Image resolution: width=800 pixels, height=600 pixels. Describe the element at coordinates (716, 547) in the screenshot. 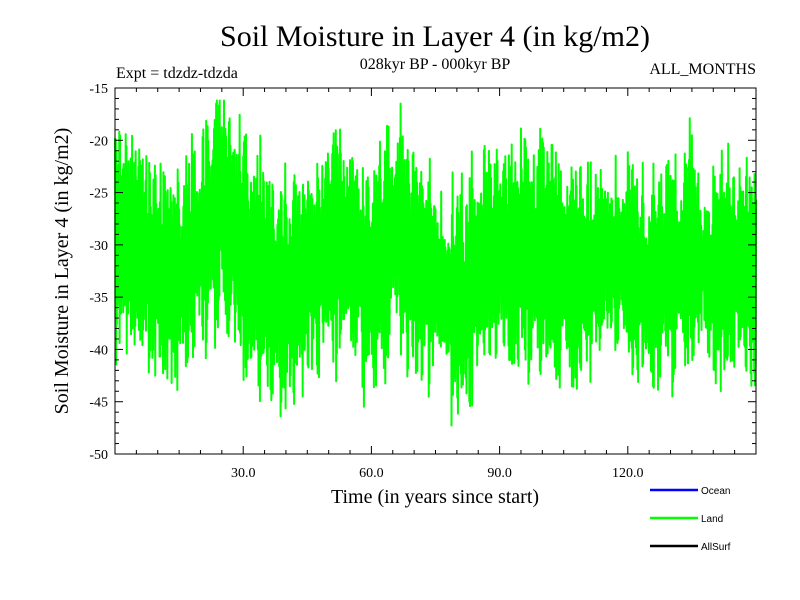

I see `legend-label-allsurf: AllSurf` at that location.